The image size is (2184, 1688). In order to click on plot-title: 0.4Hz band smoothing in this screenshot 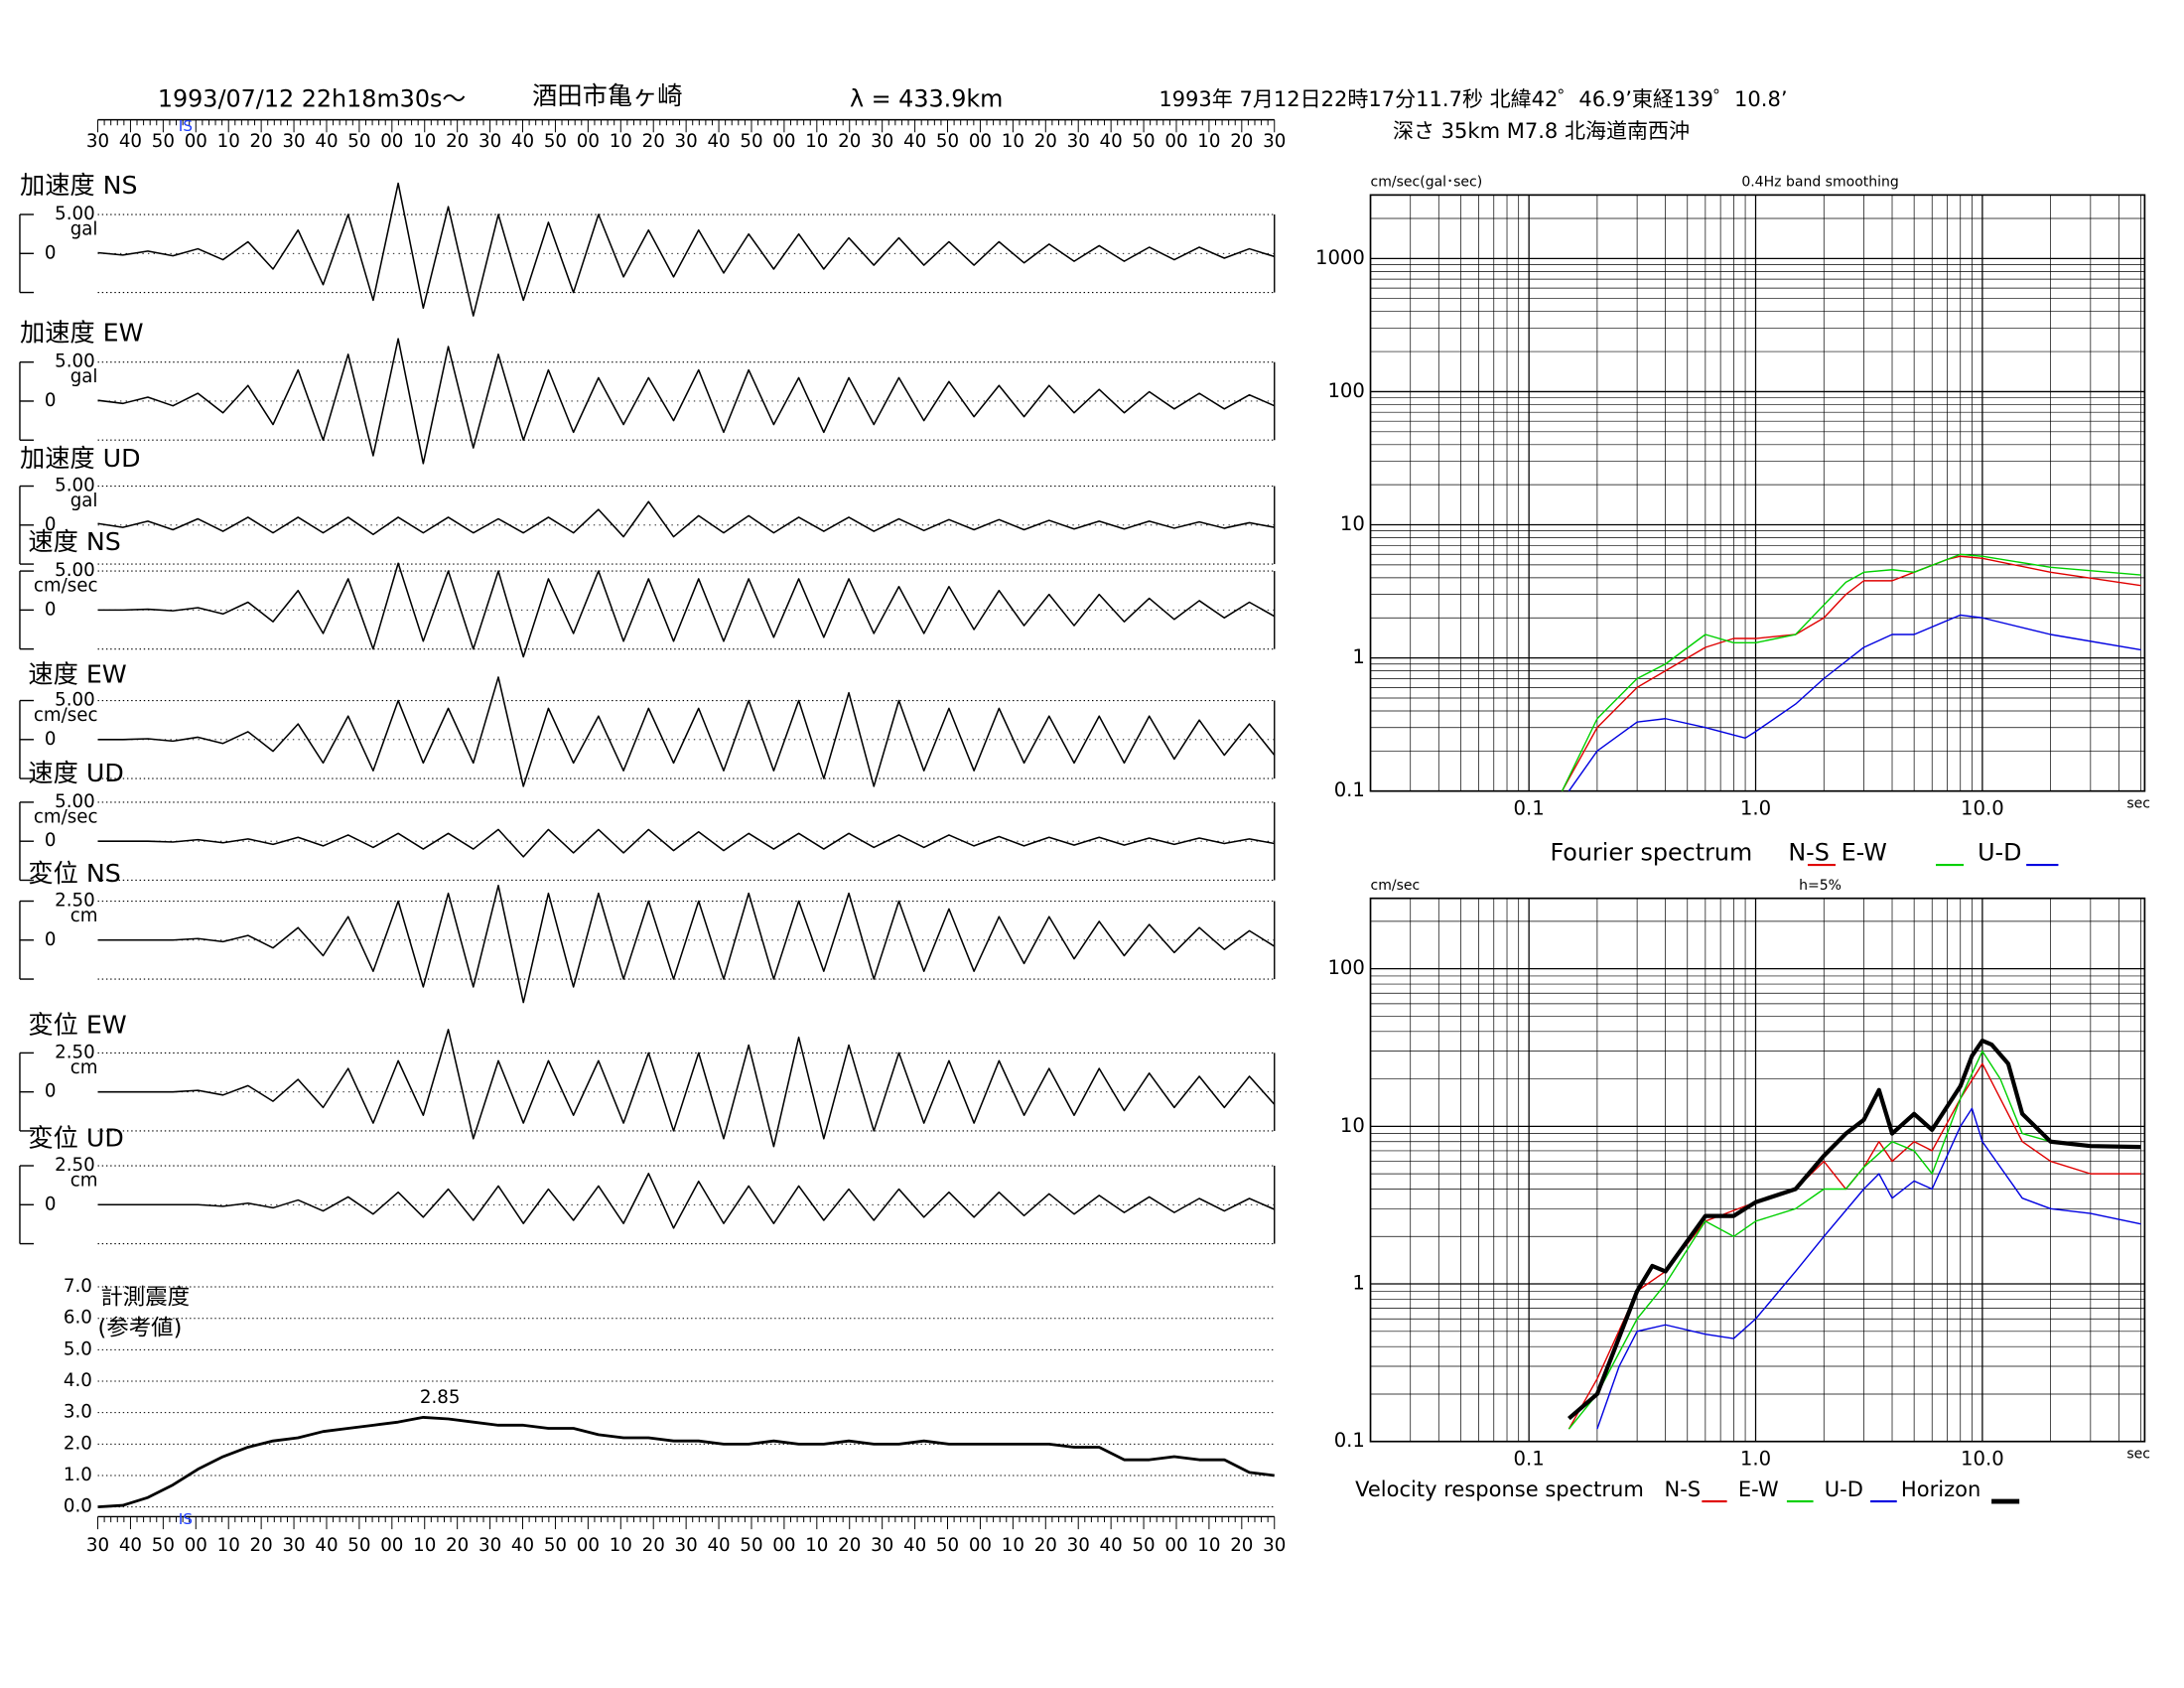, I will do `click(1820, 183)`.